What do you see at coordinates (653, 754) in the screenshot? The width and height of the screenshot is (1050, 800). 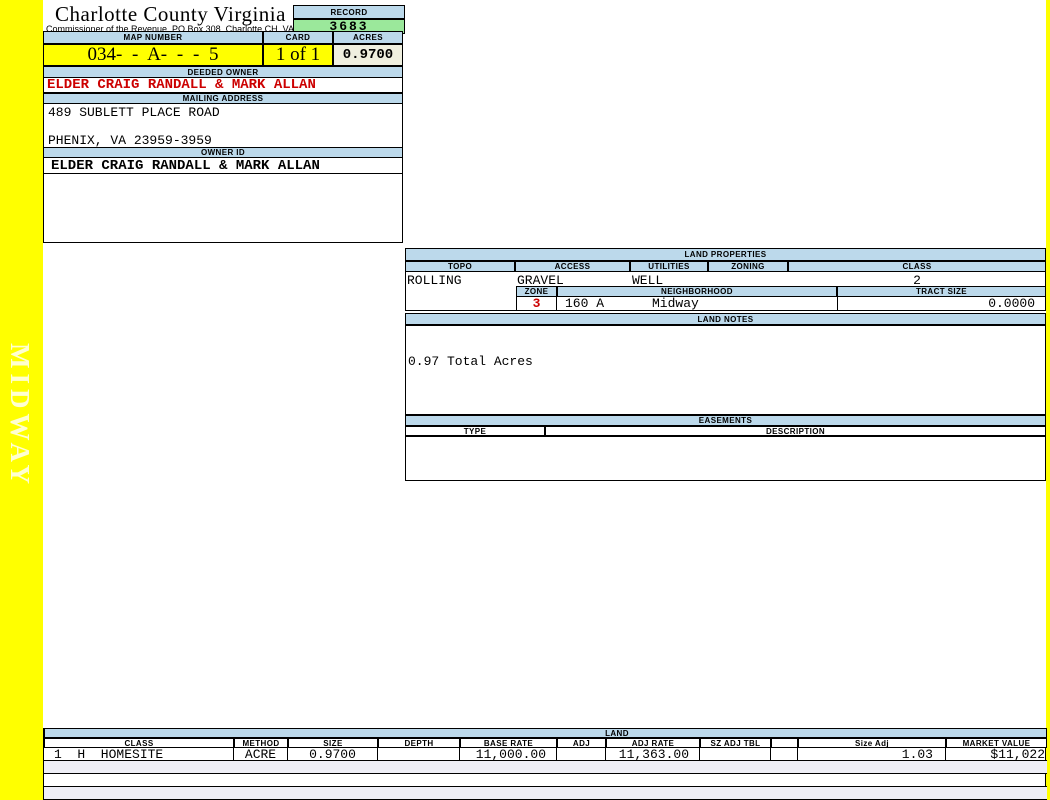 I see `land-row-adj-rate: 11,363.00` at bounding box center [653, 754].